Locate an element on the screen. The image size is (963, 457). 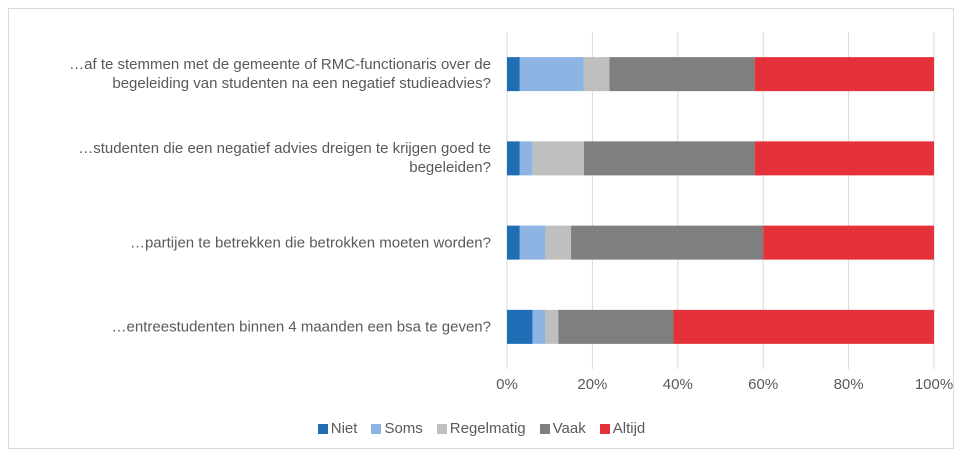
legend-item: Altijd is located at coordinates (622, 428).